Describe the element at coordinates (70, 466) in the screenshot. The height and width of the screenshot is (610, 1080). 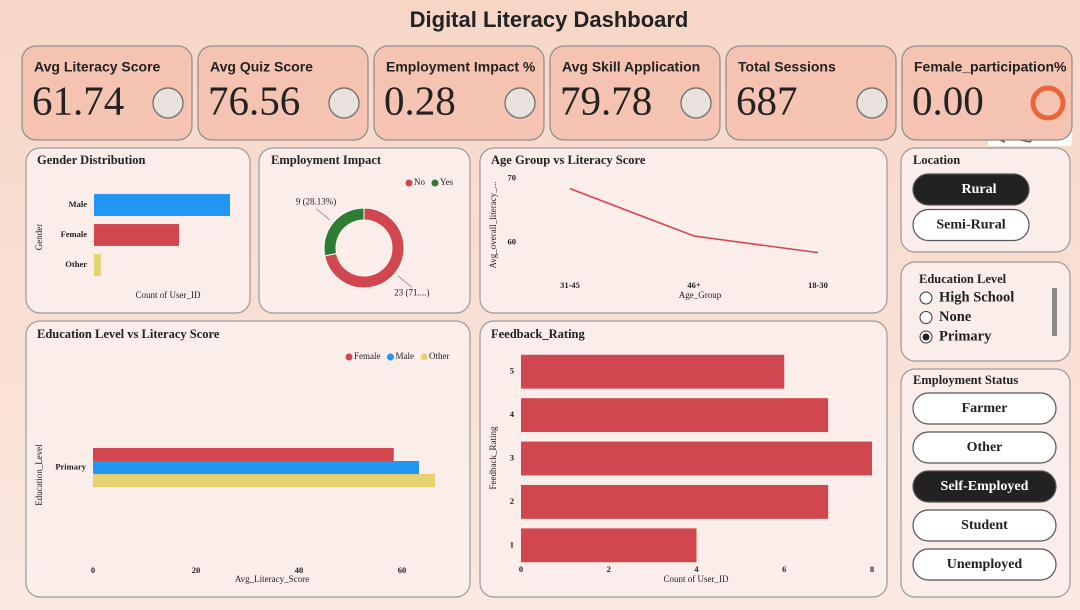
I see `y-tick-label: Primary` at that location.